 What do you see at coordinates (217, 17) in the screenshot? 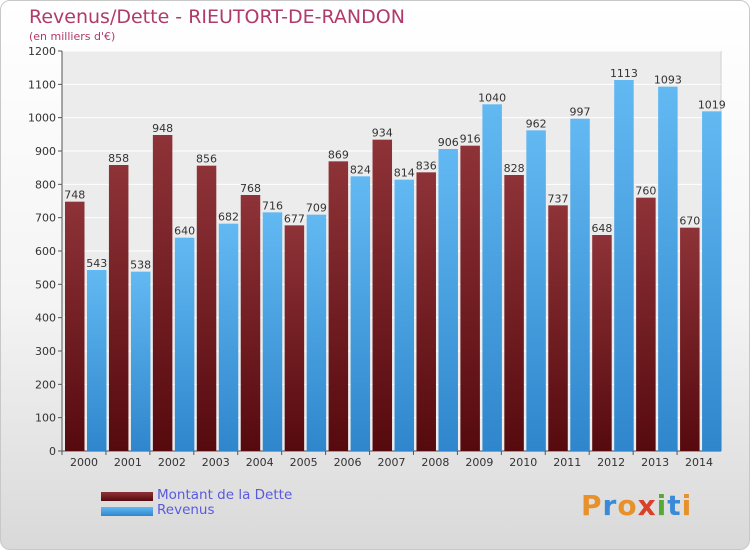
I see `chart-title: Revenus/Dette - RIEUTORT-DE-RANDON` at bounding box center [217, 17].